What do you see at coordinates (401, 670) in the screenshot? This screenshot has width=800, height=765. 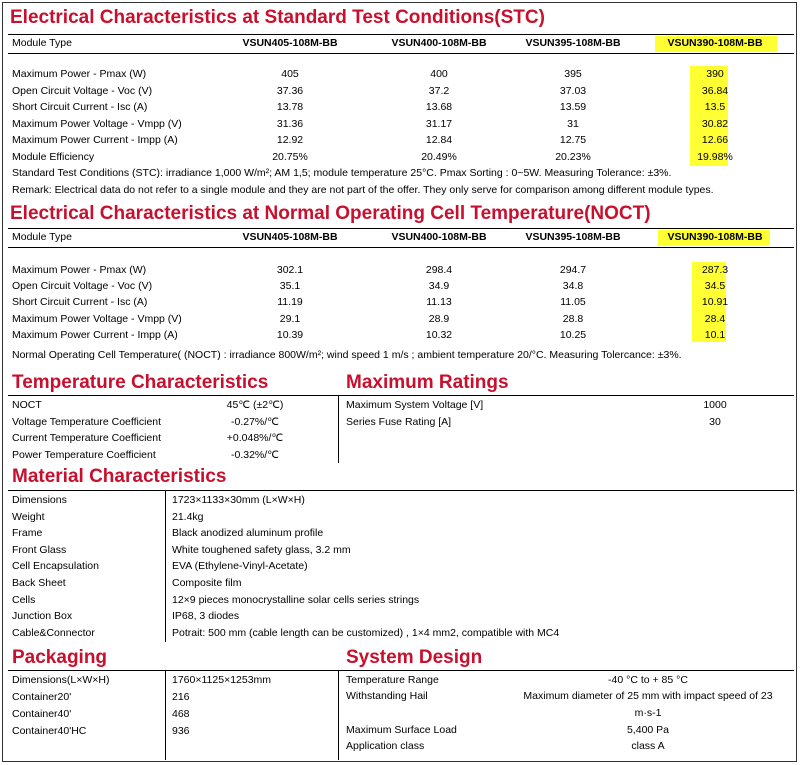 I see `packaging-rule` at bounding box center [401, 670].